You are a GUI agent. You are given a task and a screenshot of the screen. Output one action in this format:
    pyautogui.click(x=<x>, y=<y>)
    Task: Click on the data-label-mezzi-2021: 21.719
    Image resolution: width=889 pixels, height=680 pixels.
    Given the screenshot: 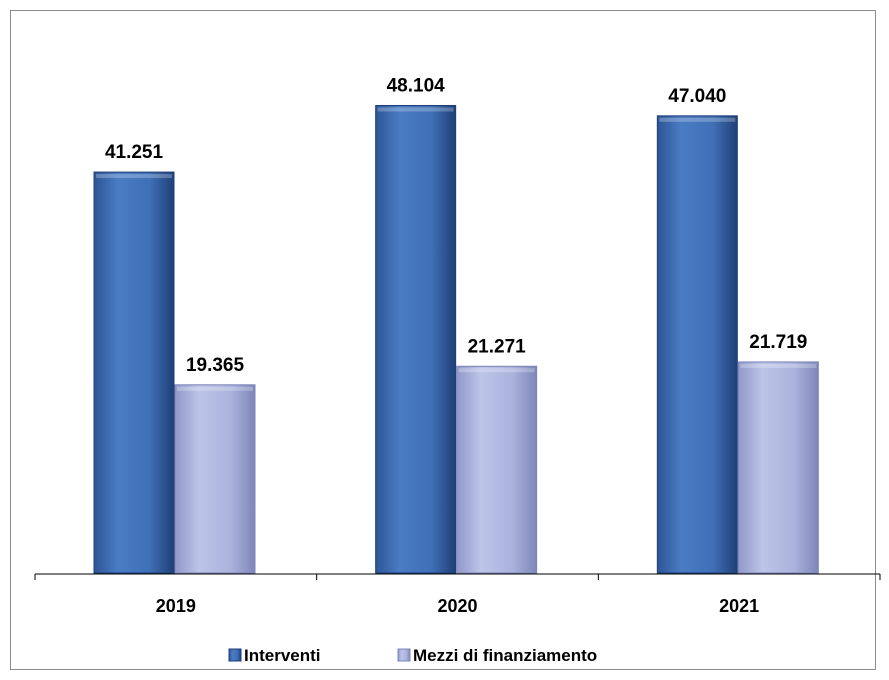 What is the action you would take?
    pyautogui.click(x=778, y=342)
    